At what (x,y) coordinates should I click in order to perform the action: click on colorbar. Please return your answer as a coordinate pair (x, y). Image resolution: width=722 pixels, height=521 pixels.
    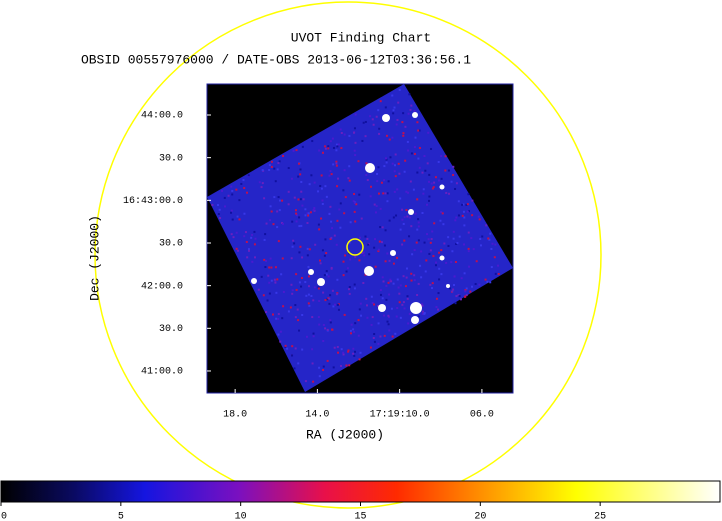
    Looking at the image, I should click on (360, 491).